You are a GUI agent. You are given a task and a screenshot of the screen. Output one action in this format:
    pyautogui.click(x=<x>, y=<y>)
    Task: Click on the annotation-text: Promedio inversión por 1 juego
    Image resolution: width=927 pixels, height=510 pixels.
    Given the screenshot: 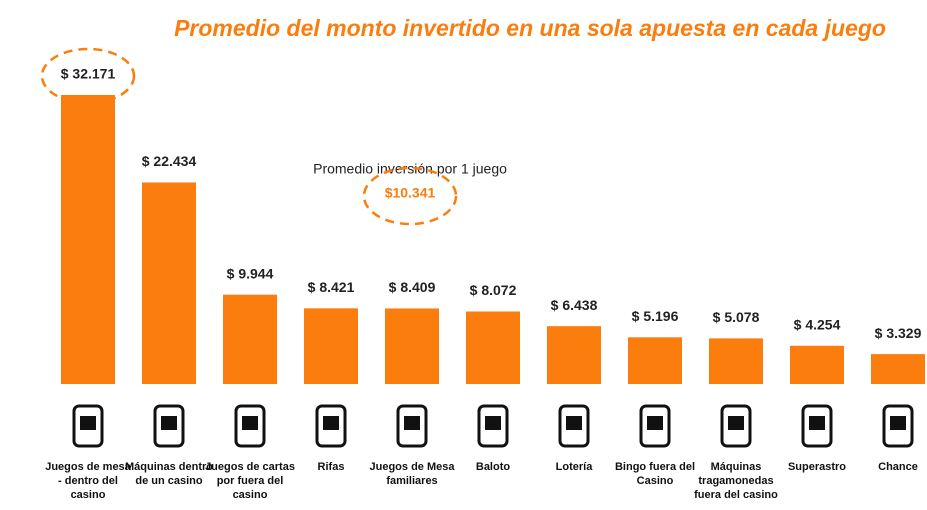 What is the action you would take?
    pyautogui.click(x=410, y=169)
    